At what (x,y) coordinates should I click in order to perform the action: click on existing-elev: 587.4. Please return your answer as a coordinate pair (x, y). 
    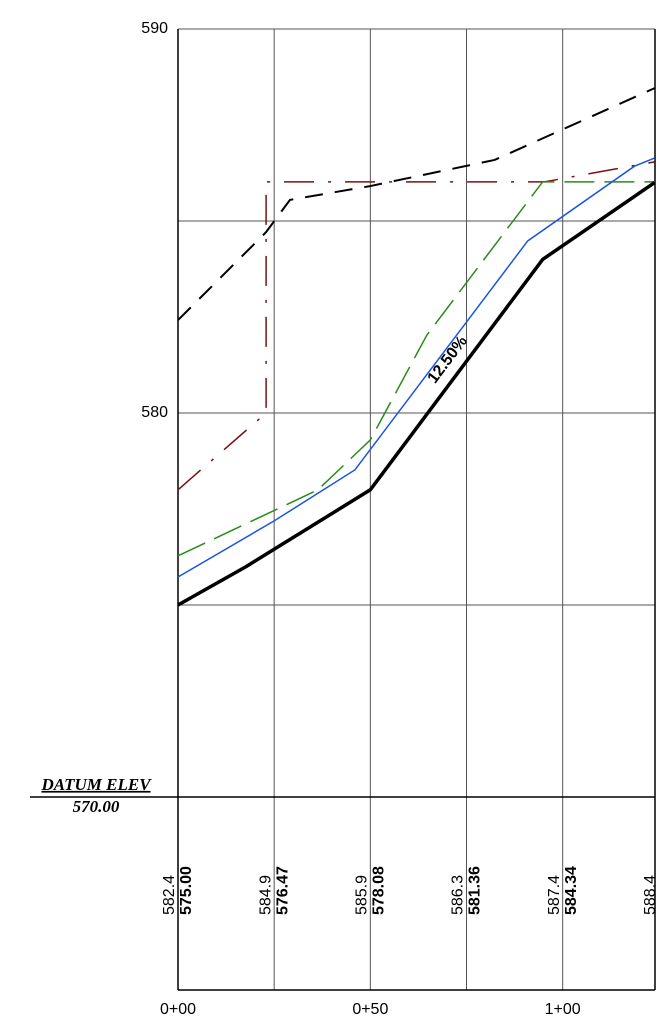
    Looking at the image, I should click on (554, 895).